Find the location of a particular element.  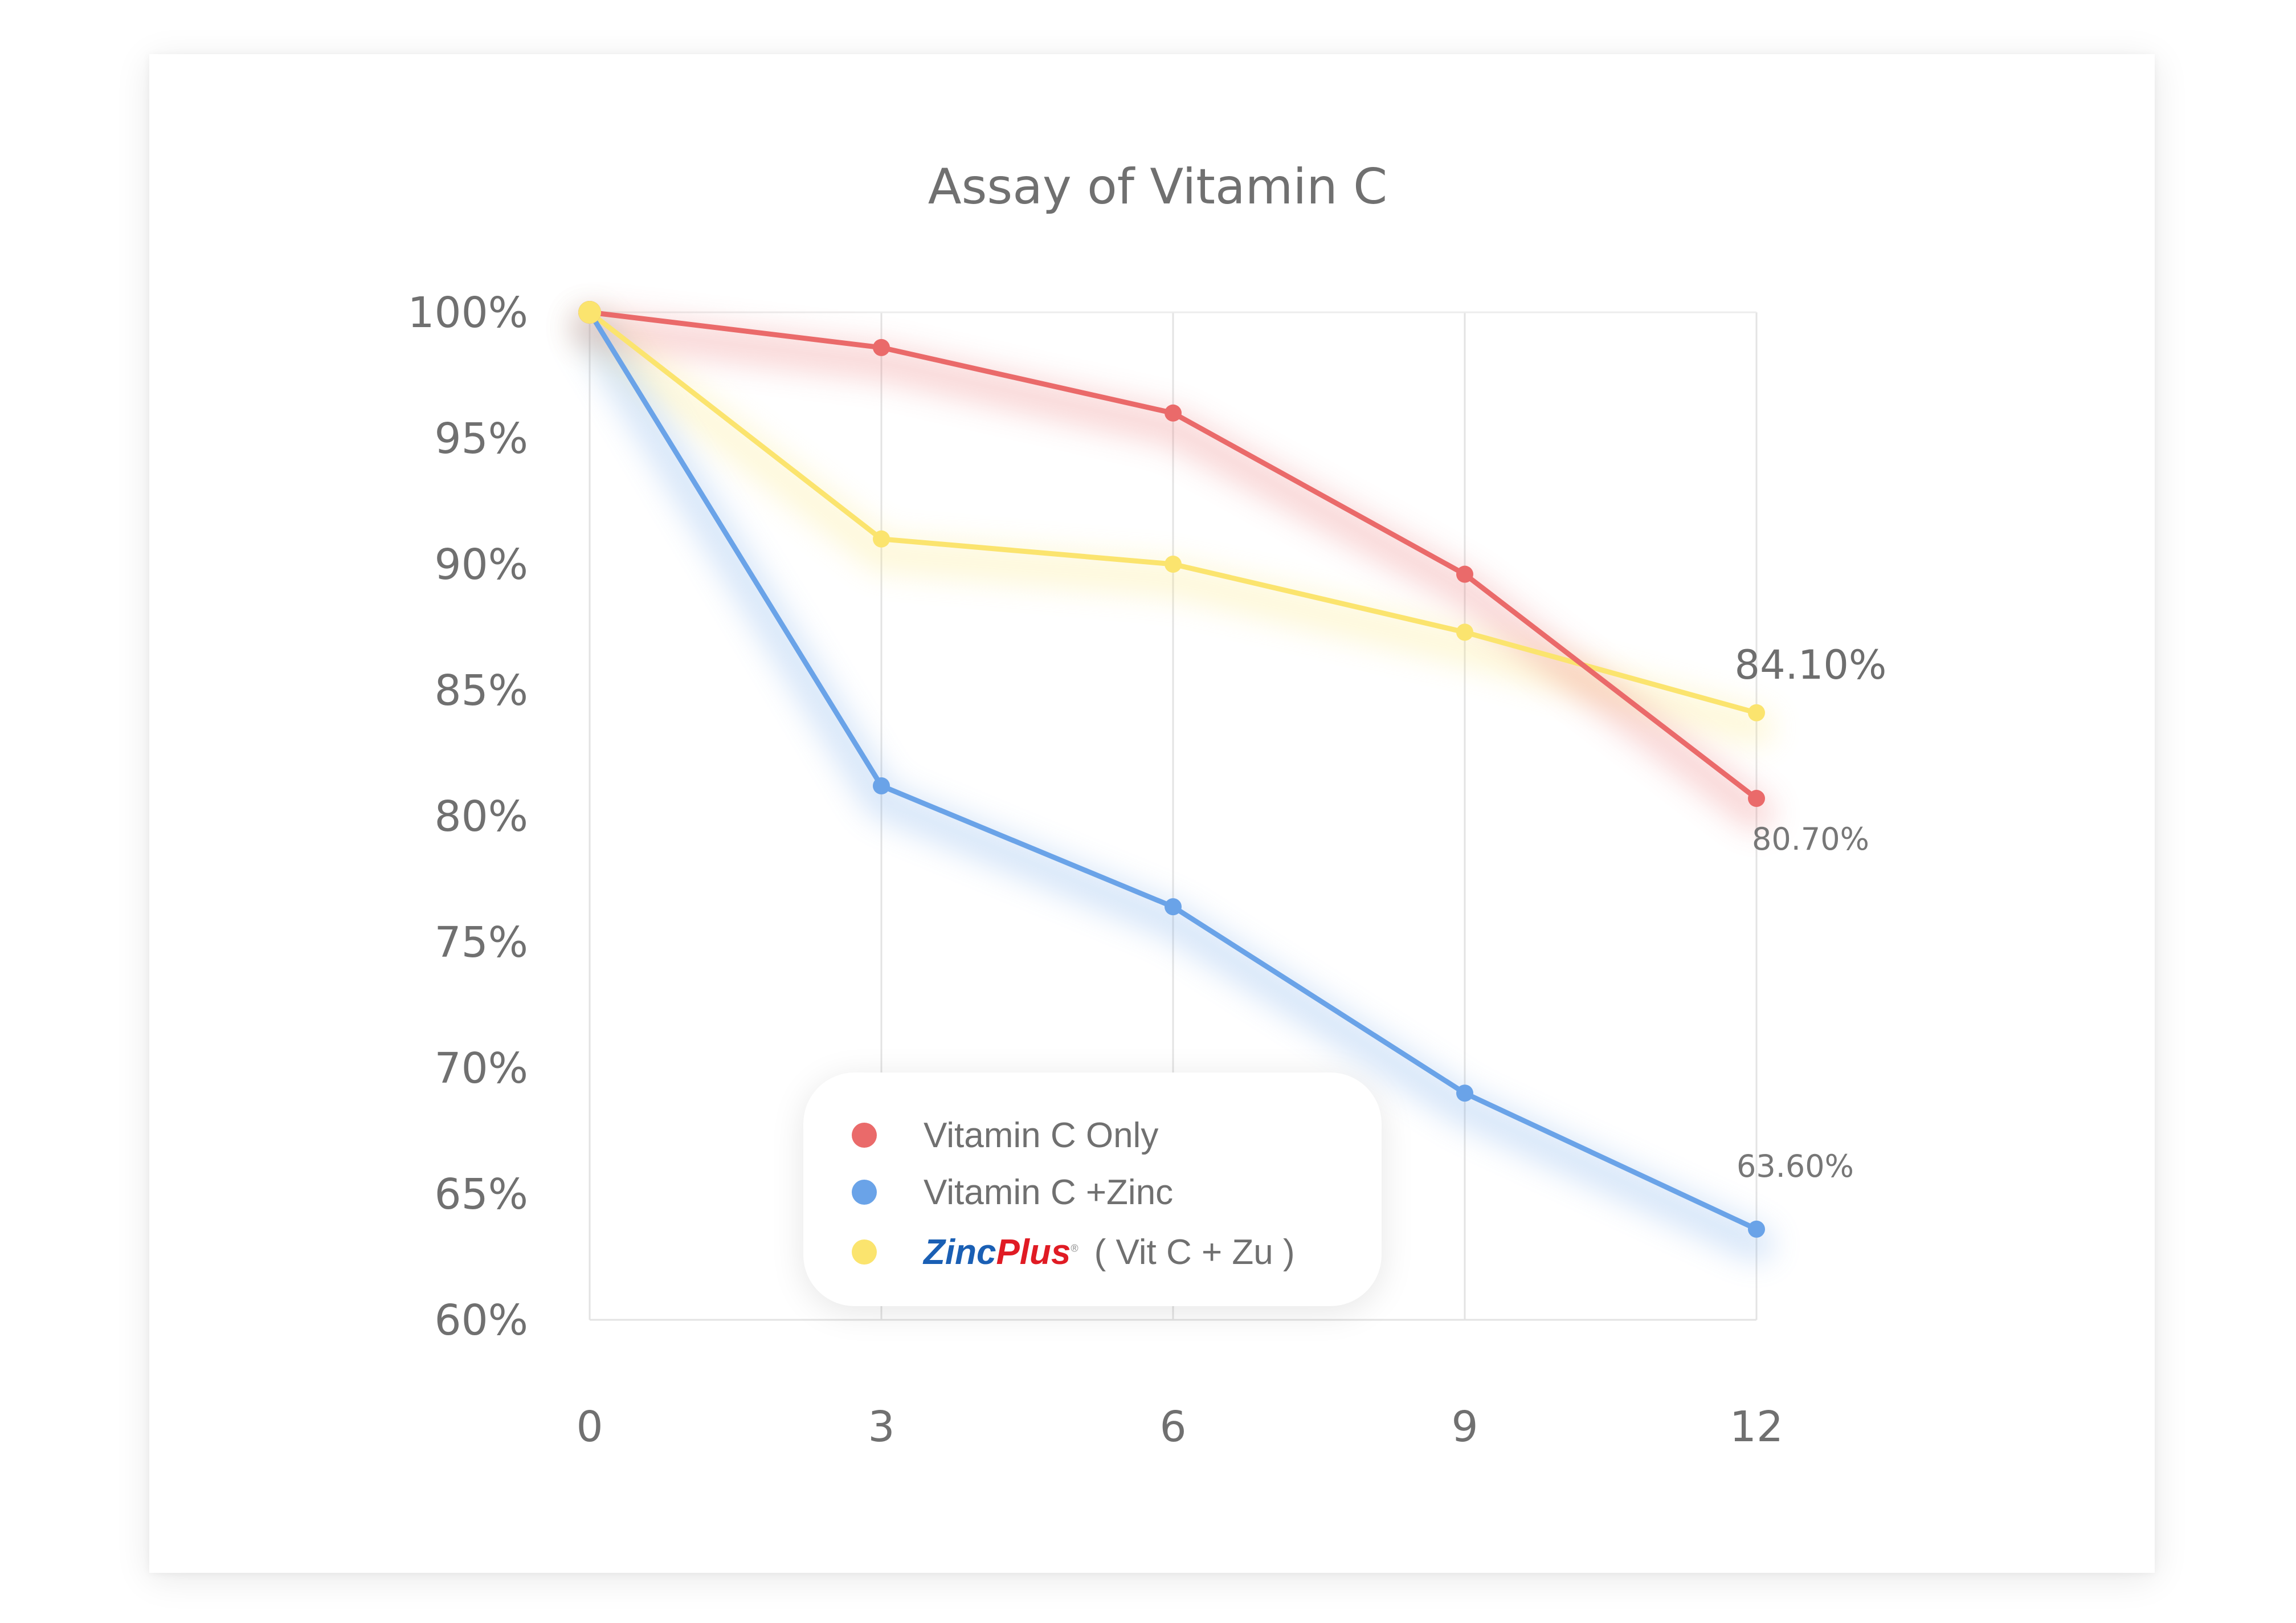

y-tick-label: 70% is located at coordinates (481, 1068).